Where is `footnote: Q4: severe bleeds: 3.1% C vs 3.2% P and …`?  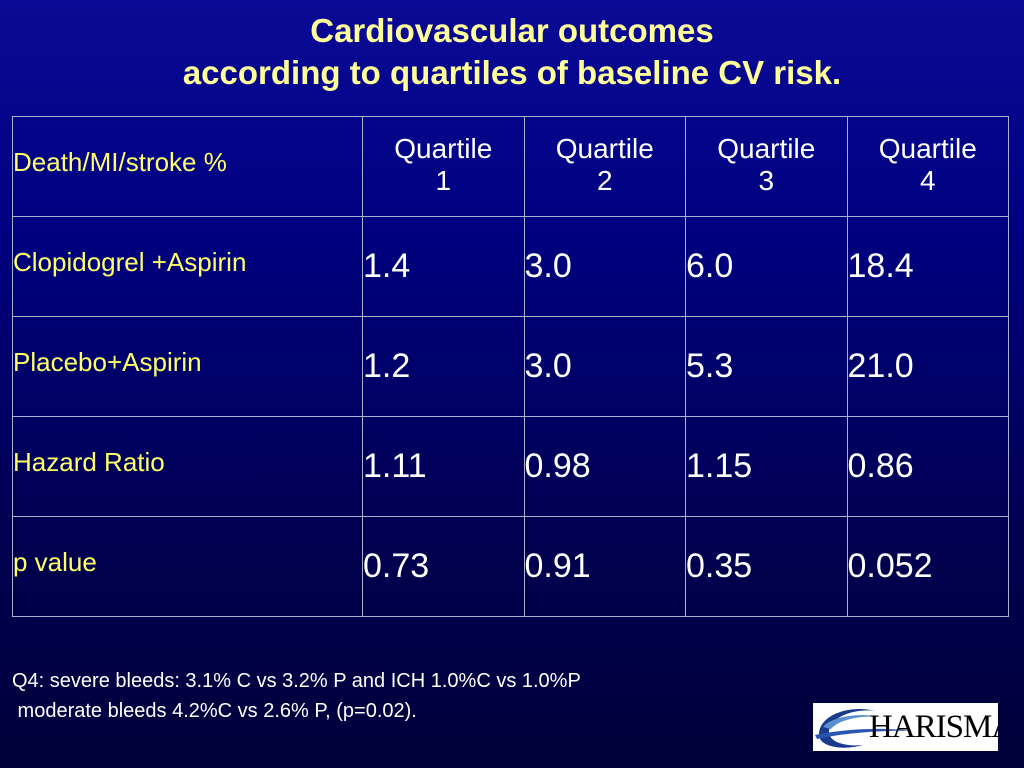 footnote: Q4: severe bleeds: 3.1% C vs 3.2% P and … is located at coordinates (296, 696).